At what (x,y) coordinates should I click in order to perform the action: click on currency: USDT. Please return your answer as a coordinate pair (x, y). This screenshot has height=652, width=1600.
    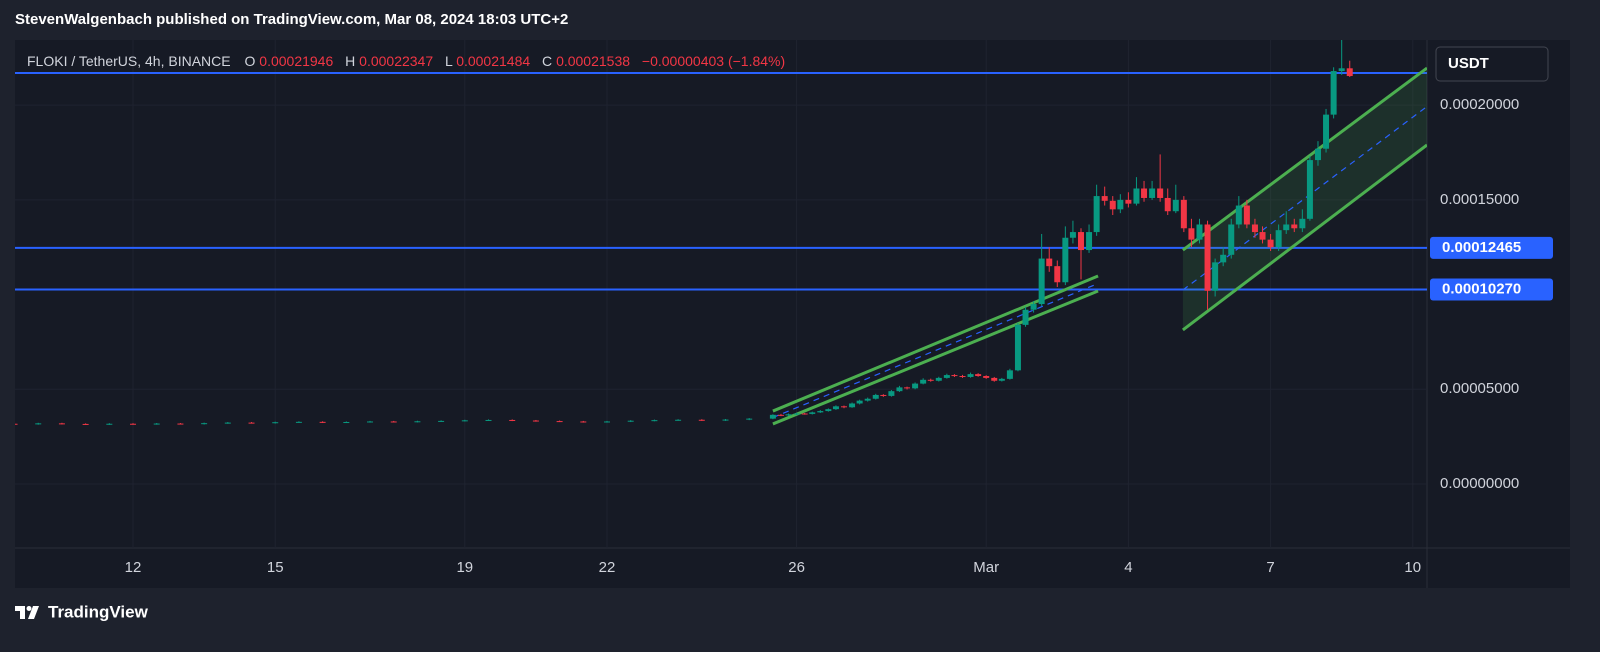
    Looking at the image, I should click on (1468, 63).